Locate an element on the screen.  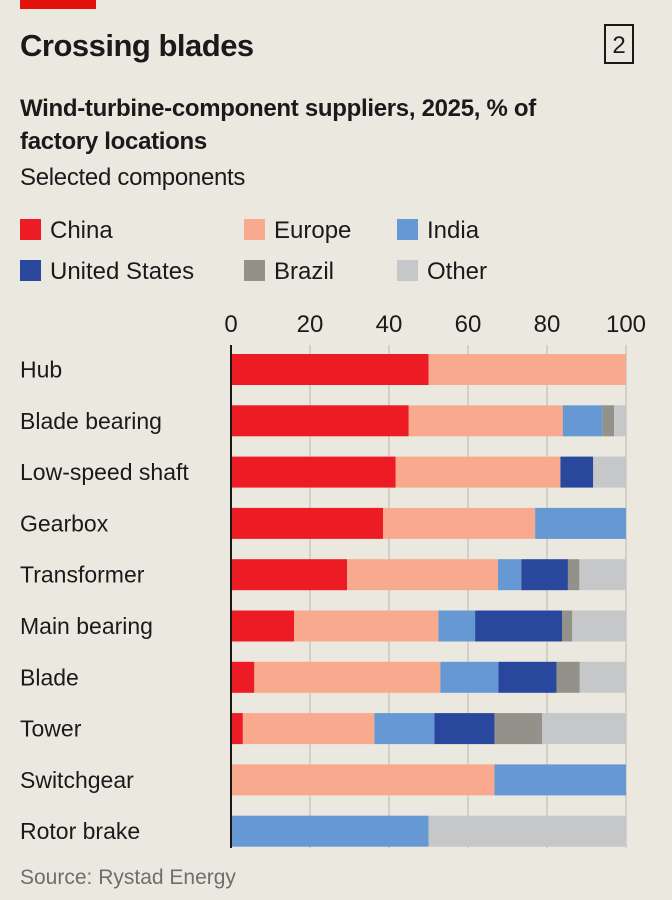
x-tick-label: 0 is located at coordinates (230, 324).